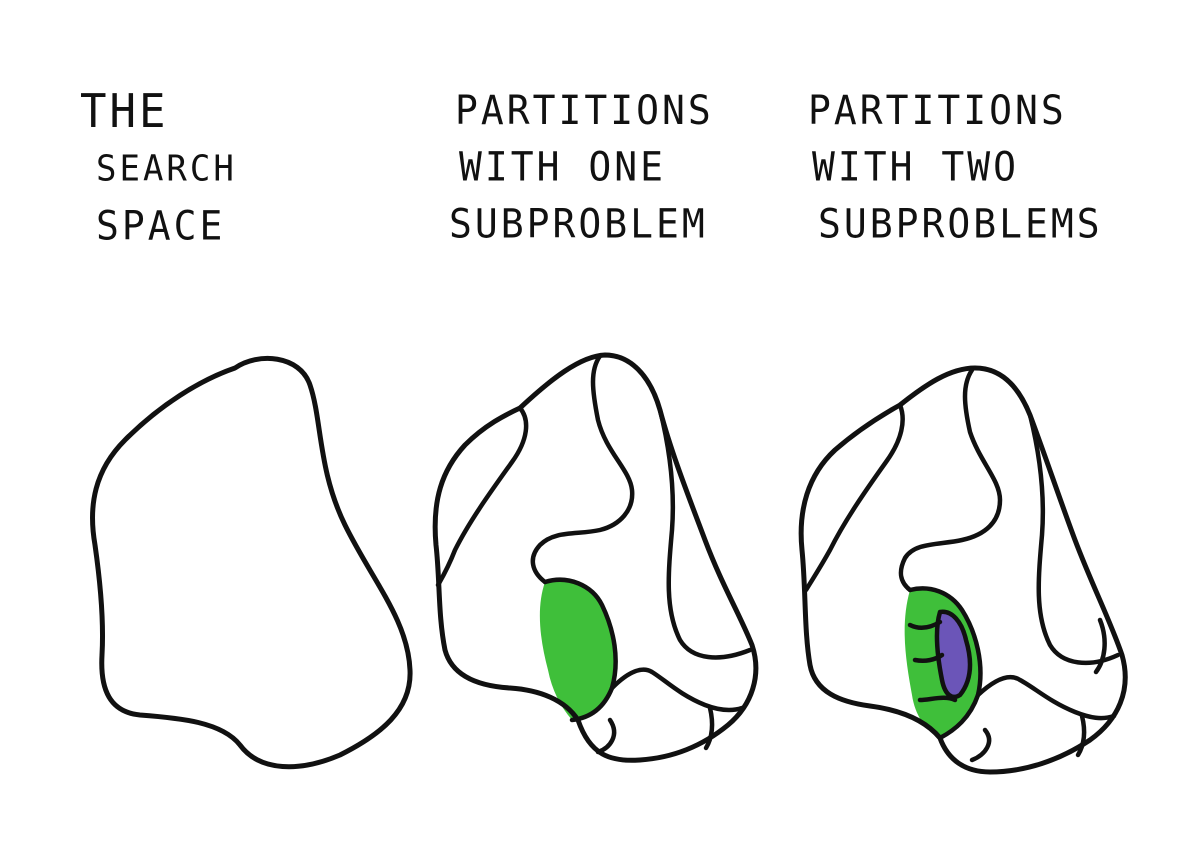 This screenshot has height=864, width=1200. What do you see at coordinates (960, 223) in the screenshot?
I see `label-line: SUBPROBLEMS` at bounding box center [960, 223].